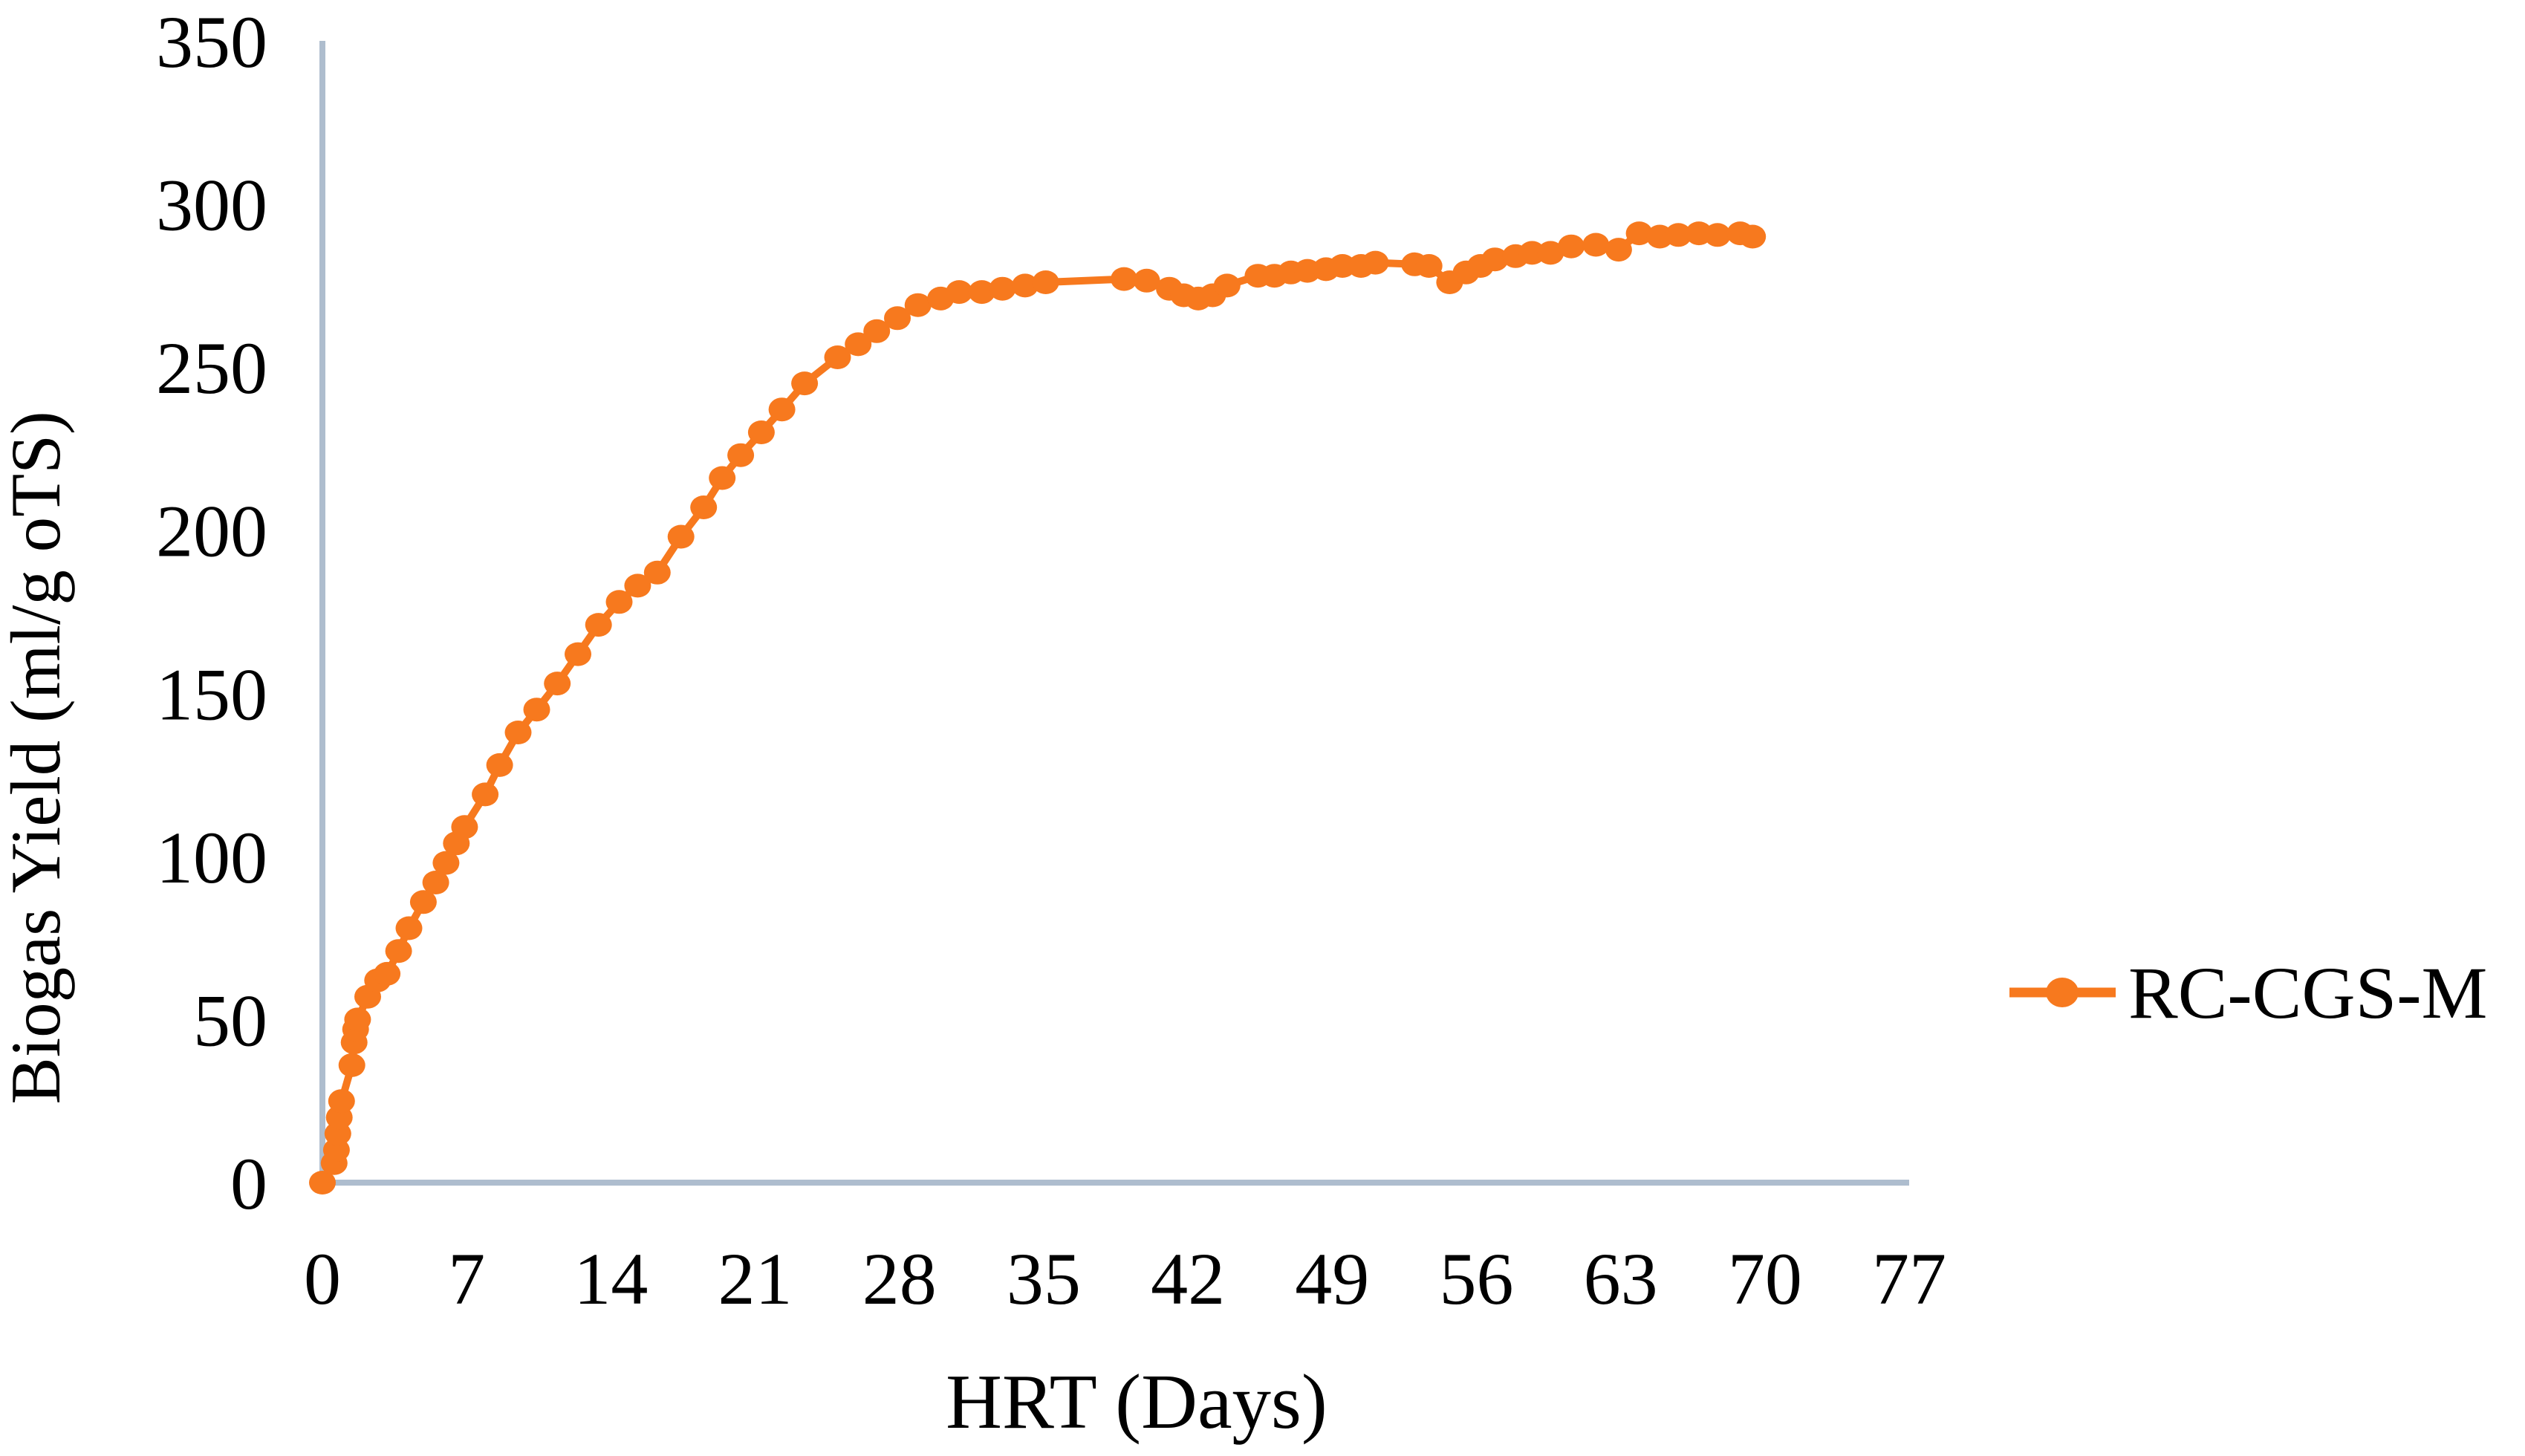  I want to click on x-tick-label: 0, so click(322, 1279).